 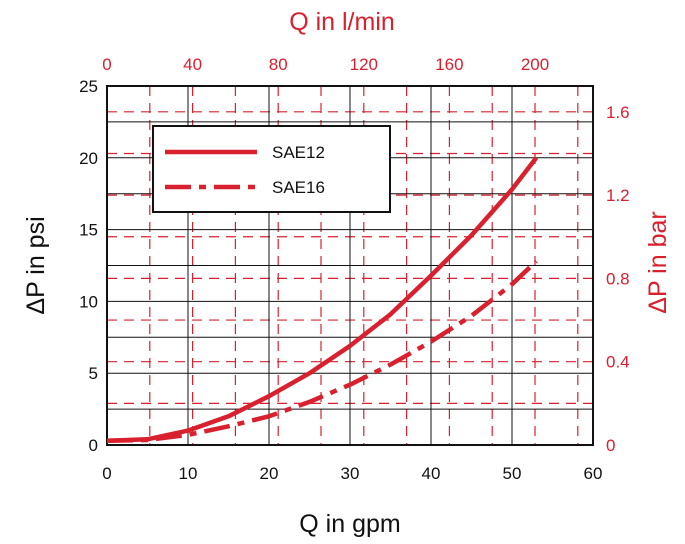 What do you see at coordinates (364, 64) in the screenshot?
I see `x2-tick-label: 120` at bounding box center [364, 64].